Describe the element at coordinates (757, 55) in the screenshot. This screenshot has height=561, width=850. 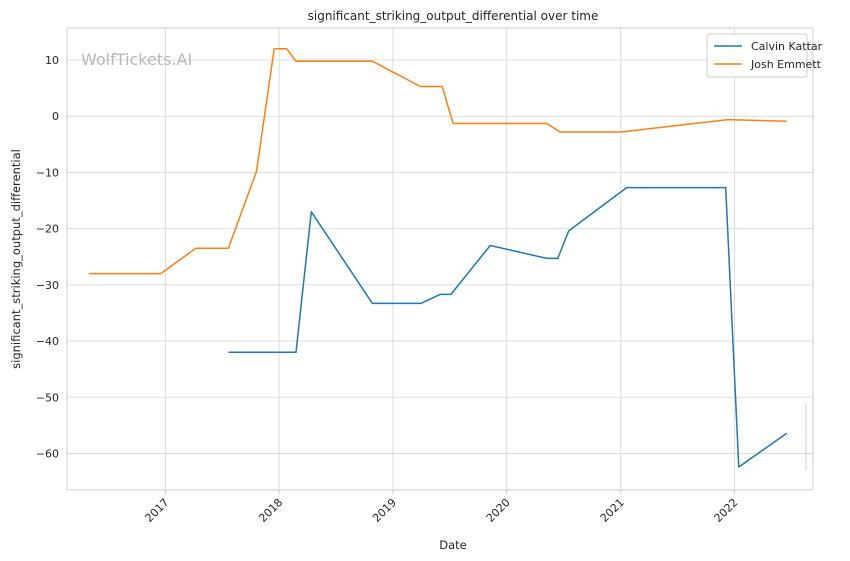
I see `legend-box` at that location.